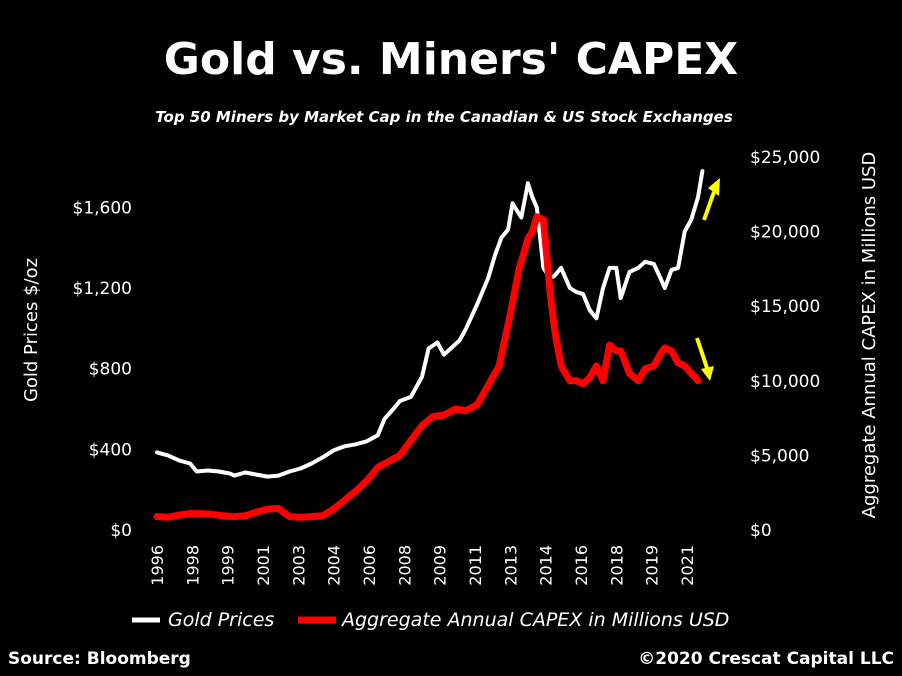  Describe the element at coordinates (616, 565) in the screenshot. I see `x-tick: 2018` at that location.